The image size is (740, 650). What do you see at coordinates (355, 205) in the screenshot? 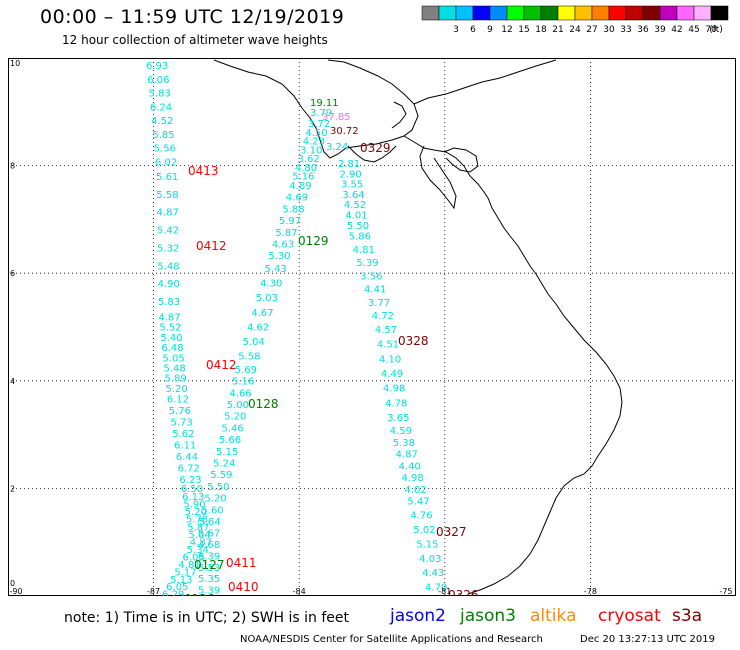
I see `swh-value: 4.52` at bounding box center [355, 205].